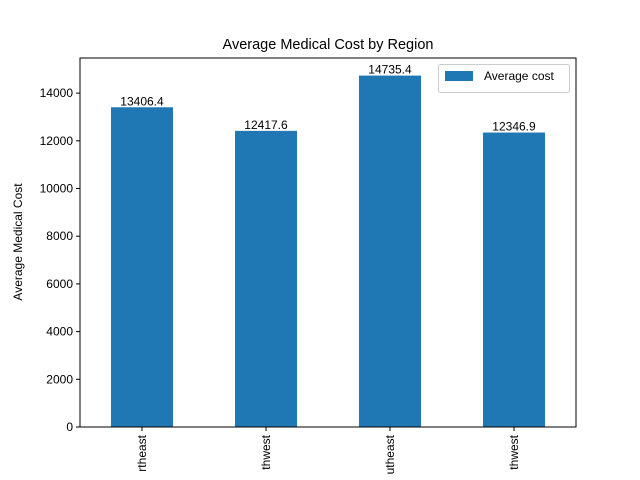  Describe the element at coordinates (59, 379) in the screenshot. I see `y-tick-label: 2000` at that location.